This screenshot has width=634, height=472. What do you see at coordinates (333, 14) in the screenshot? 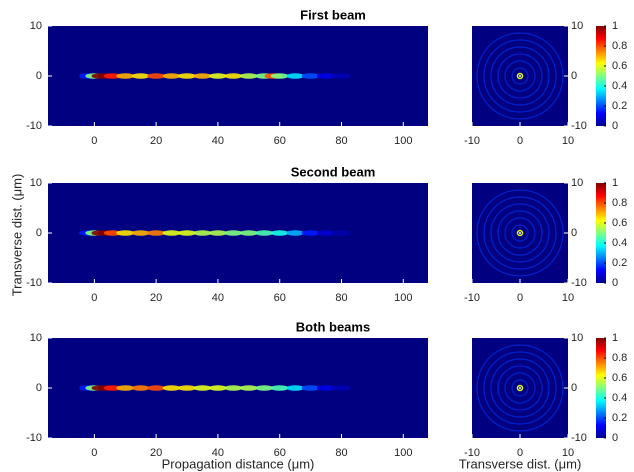
I see `panel-title: First beam` at bounding box center [333, 14].